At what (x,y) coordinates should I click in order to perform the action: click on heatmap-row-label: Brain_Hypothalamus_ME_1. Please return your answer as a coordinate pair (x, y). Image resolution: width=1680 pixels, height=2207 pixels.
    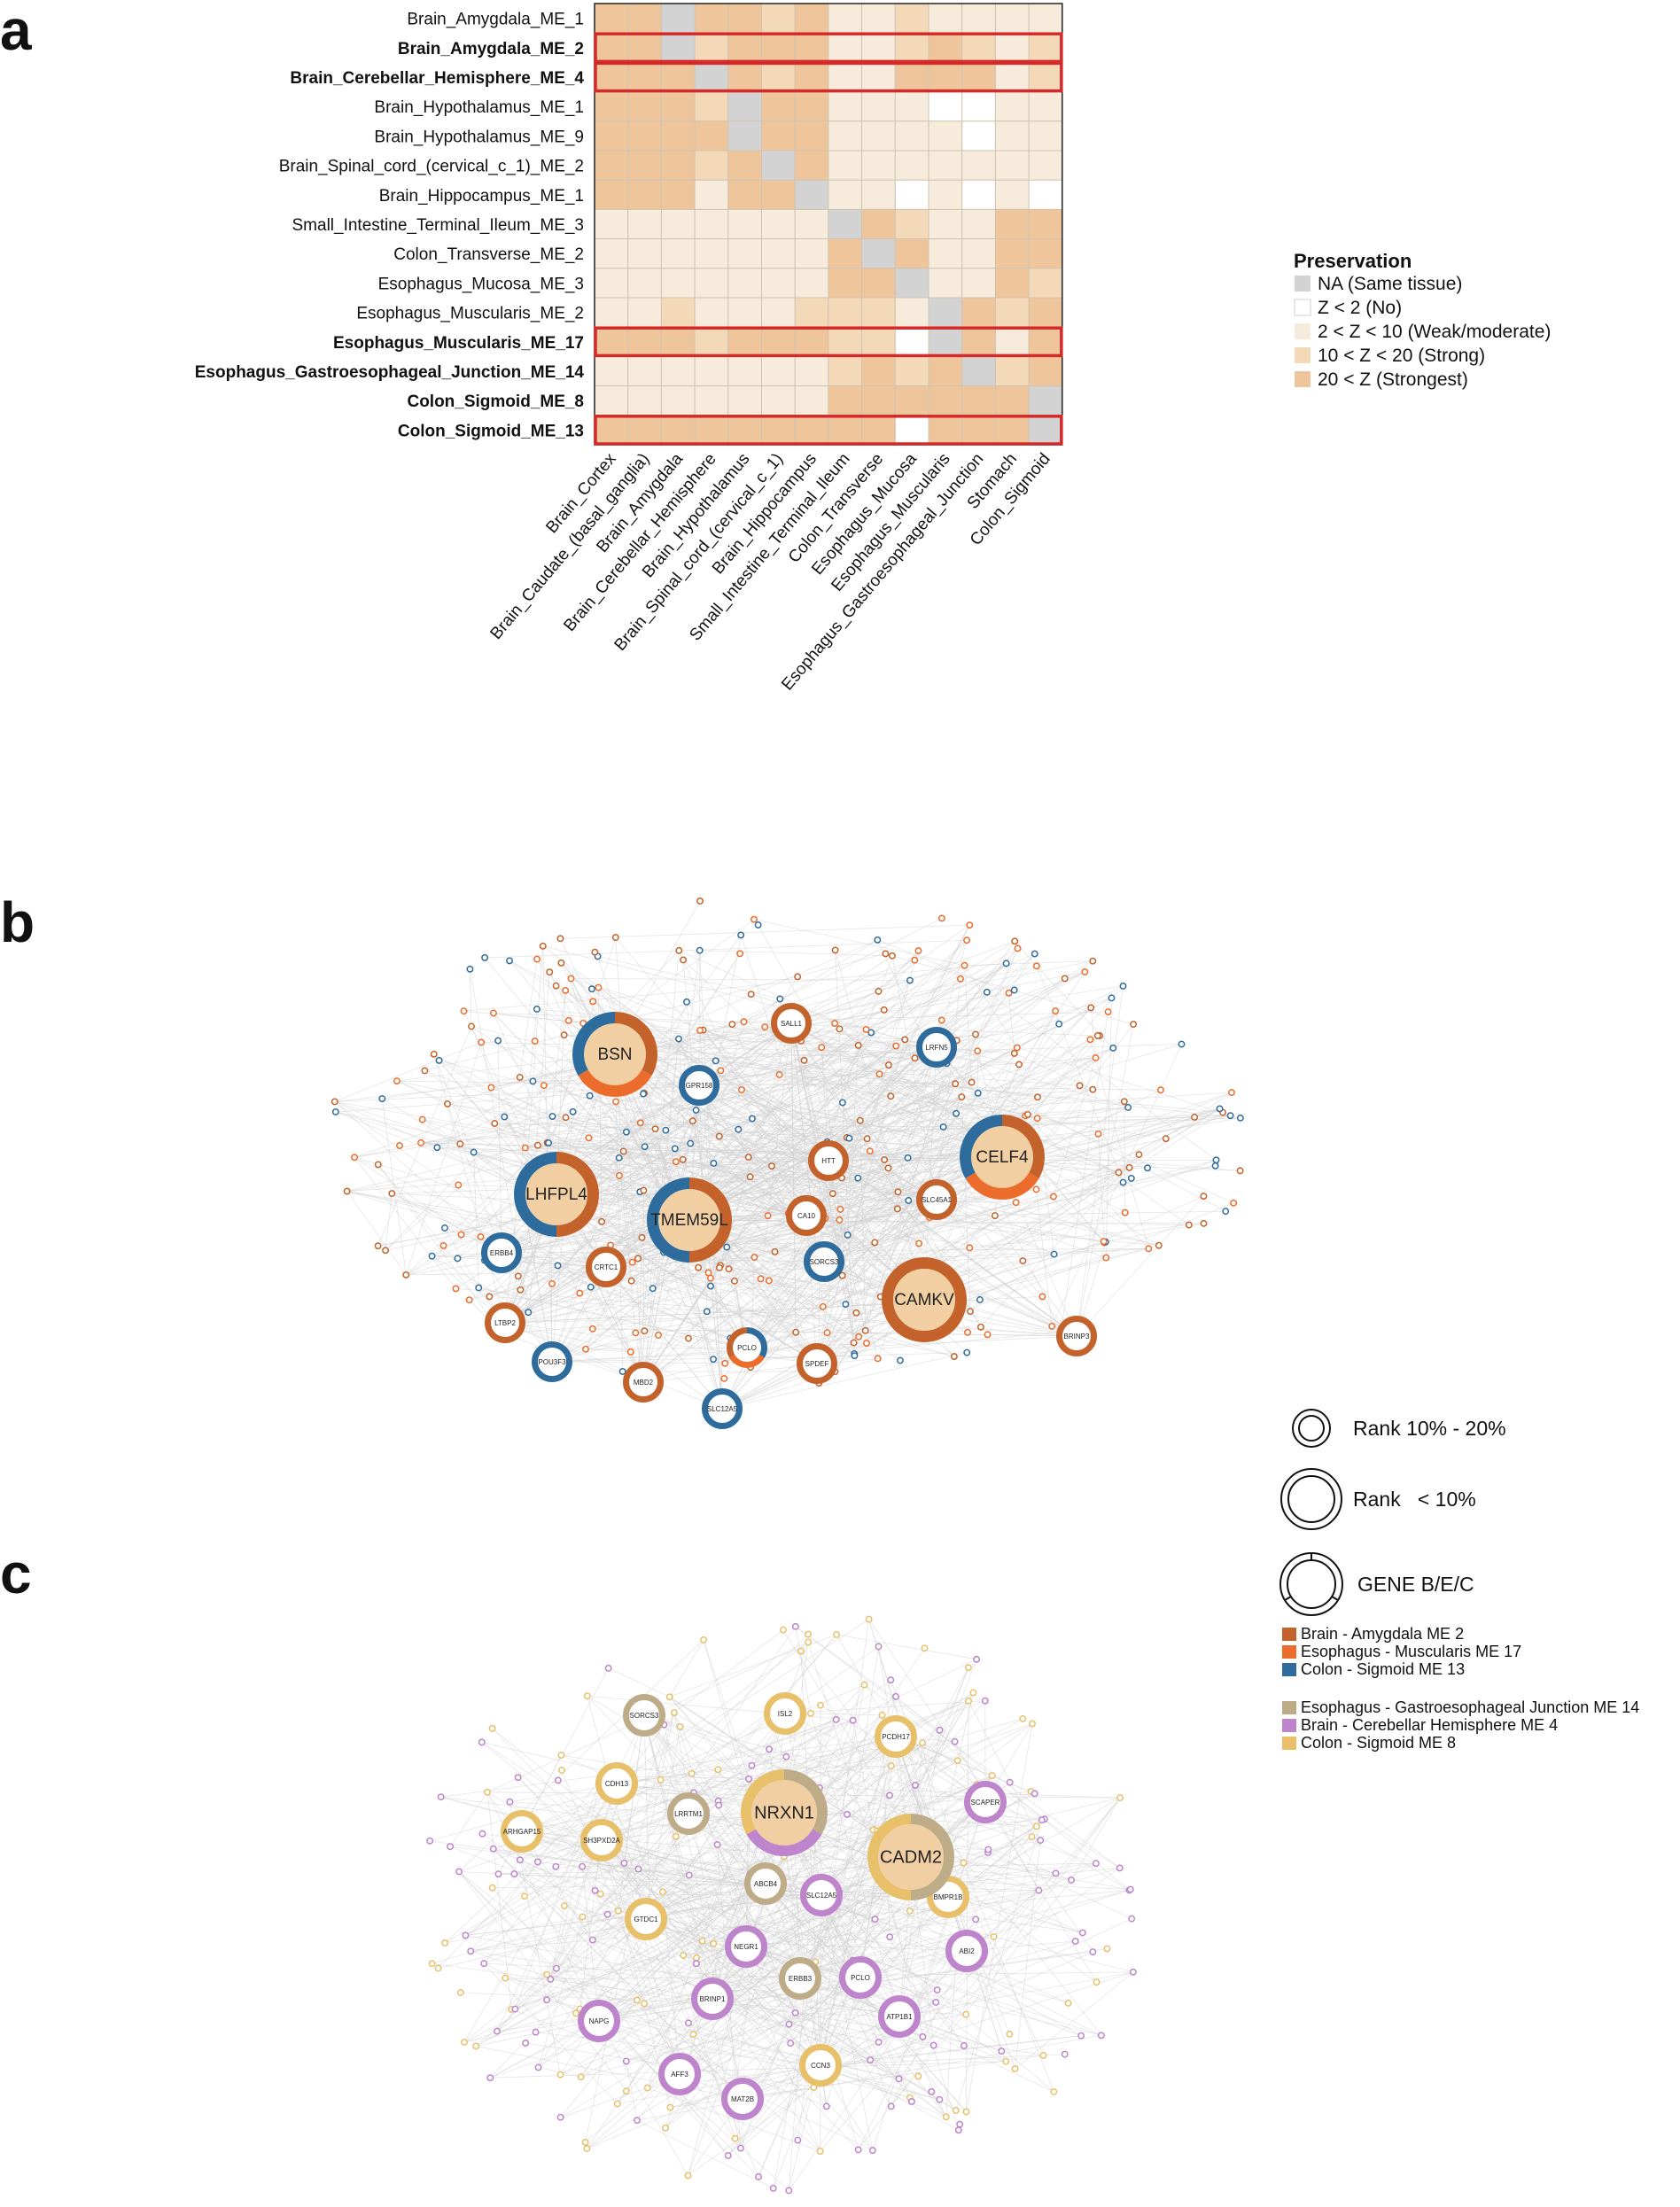
    Looking at the image, I should click on (479, 108).